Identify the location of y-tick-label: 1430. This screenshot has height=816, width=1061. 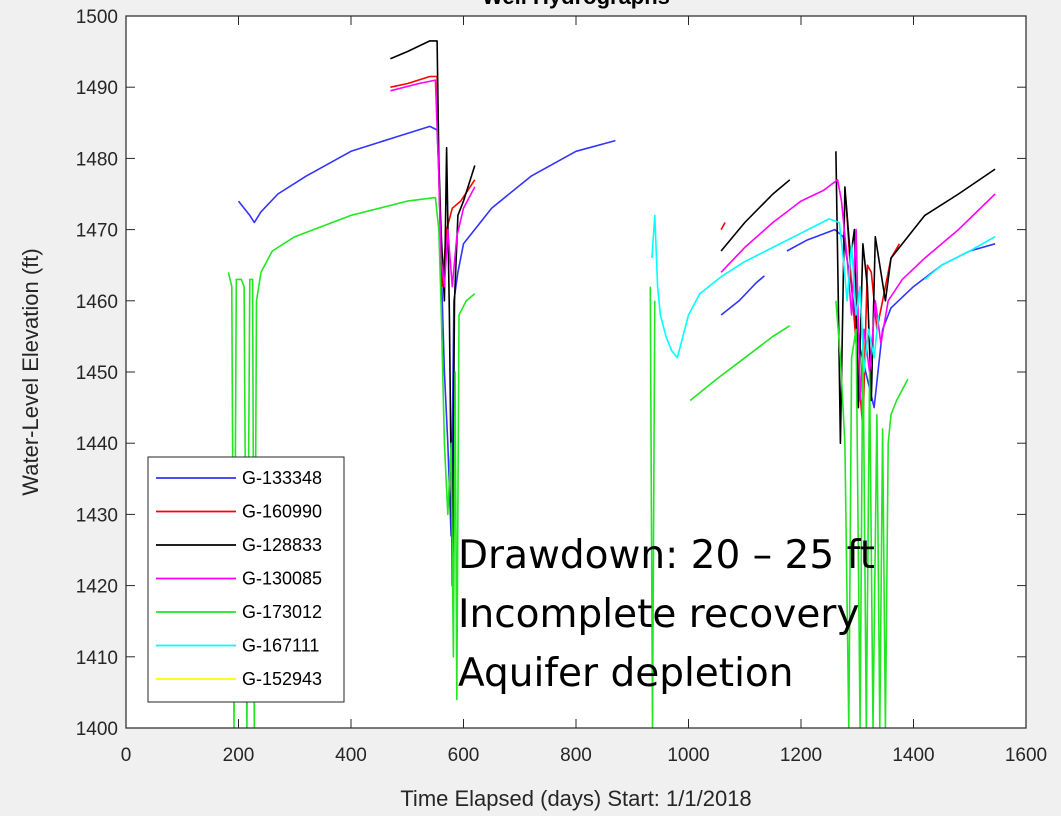
(97, 515).